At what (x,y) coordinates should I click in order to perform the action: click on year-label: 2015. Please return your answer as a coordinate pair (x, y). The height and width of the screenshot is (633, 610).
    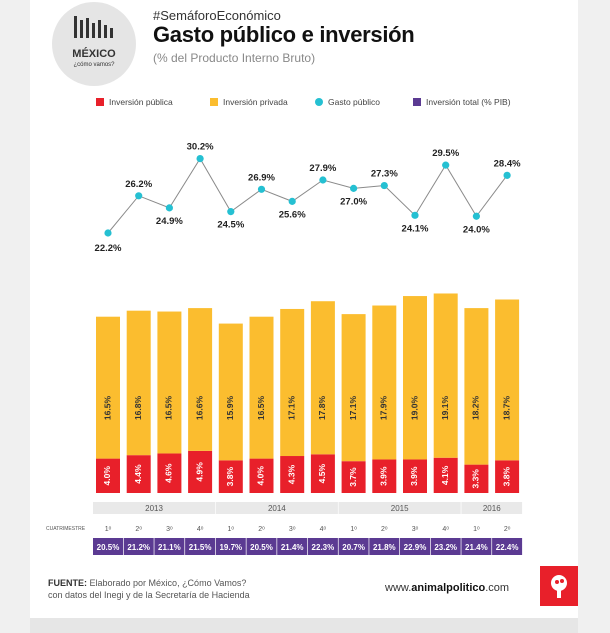
    Looking at the image, I should click on (400, 508).